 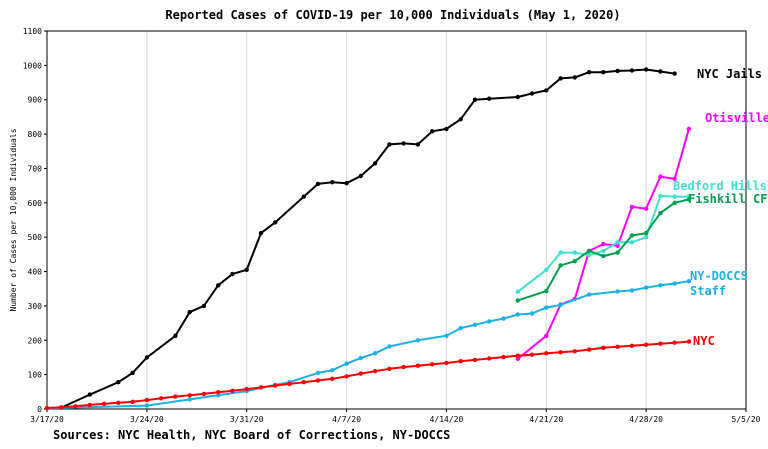 I want to click on y-tick-label: 1100, so click(x=32, y=31).